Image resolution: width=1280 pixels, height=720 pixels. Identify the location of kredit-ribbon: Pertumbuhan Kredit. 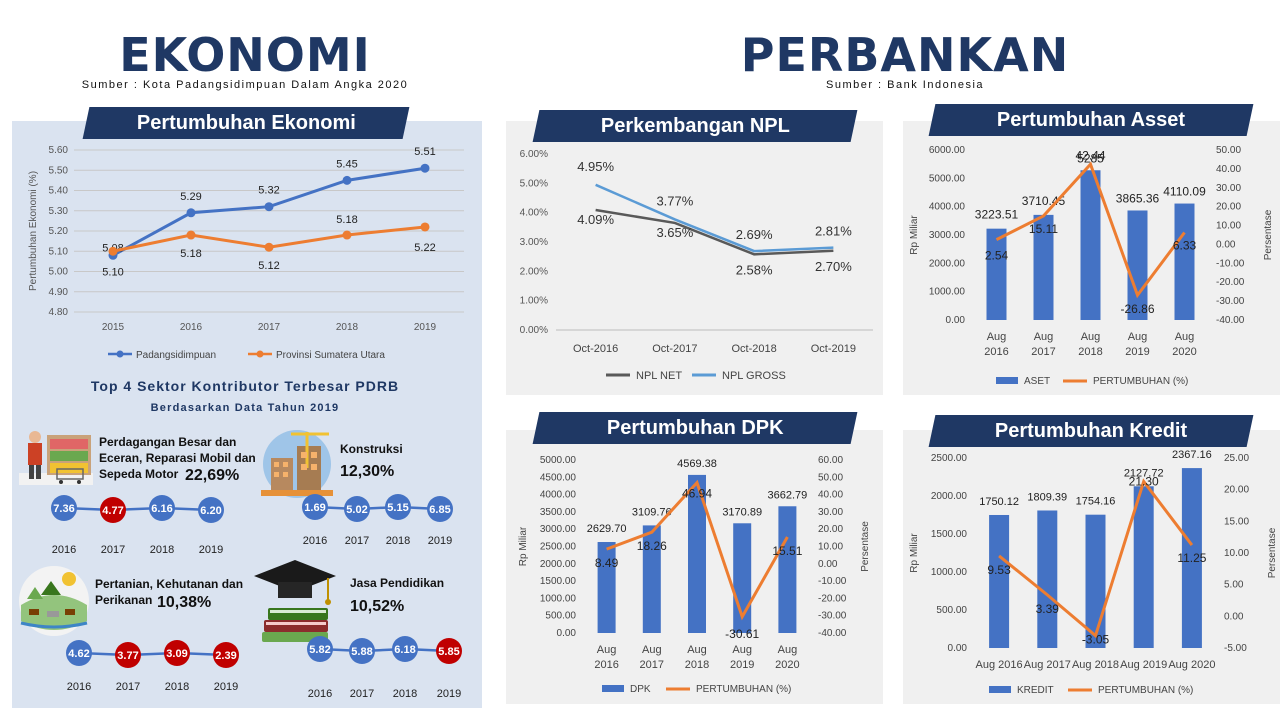
(1091, 431).